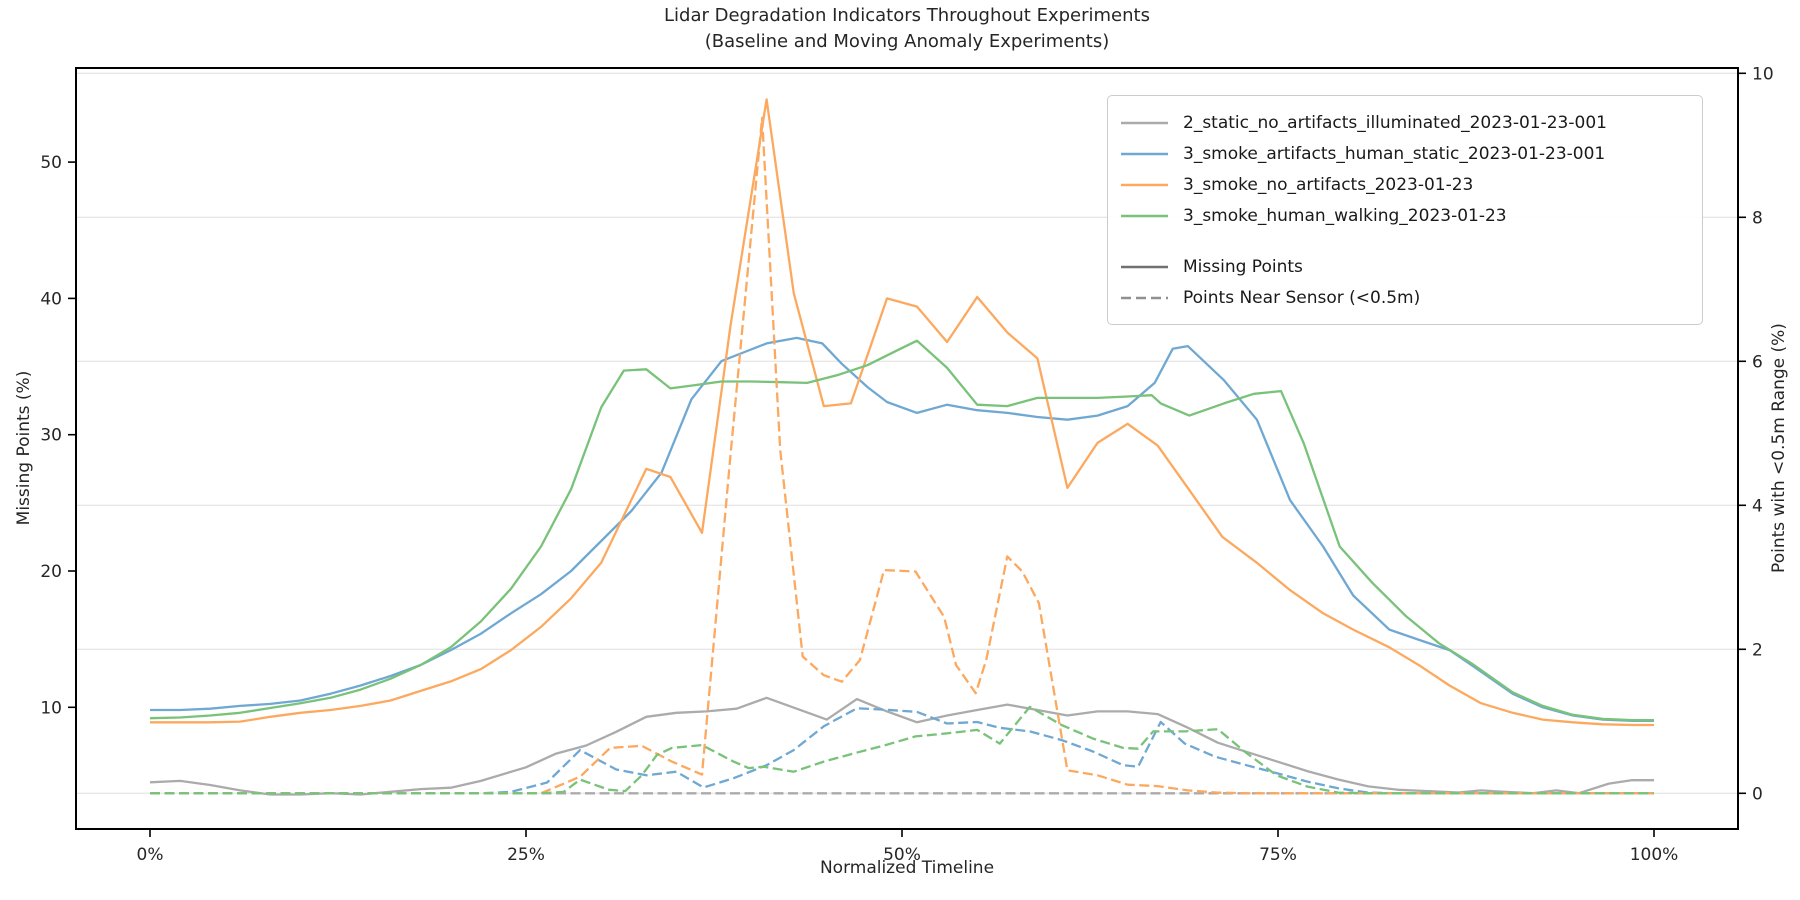  What do you see at coordinates (51, 299) in the screenshot?
I see `y-left-tick-label: 40` at bounding box center [51, 299].